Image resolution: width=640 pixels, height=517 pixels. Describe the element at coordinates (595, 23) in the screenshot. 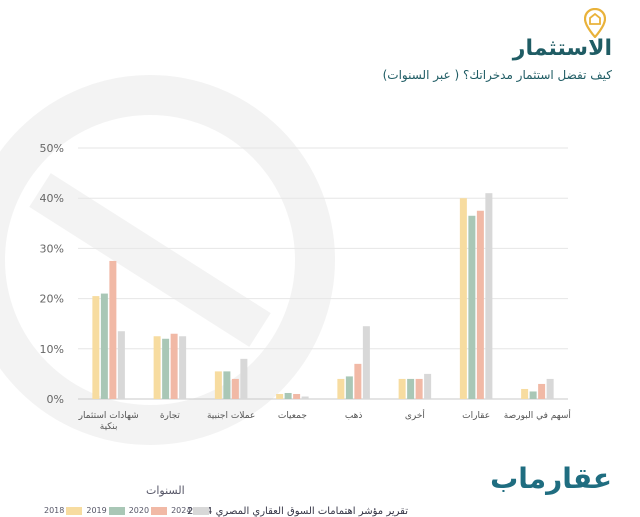

I see `location-pin-icon` at that location.